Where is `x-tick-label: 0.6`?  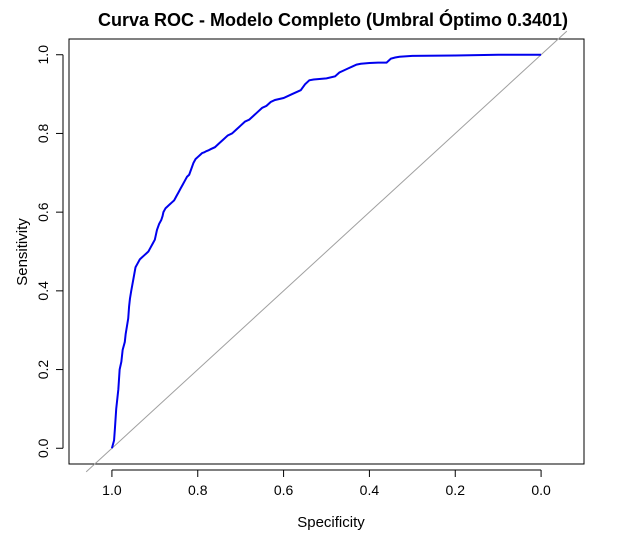 x-tick-label: 0.6 is located at coordinates (284, 490).